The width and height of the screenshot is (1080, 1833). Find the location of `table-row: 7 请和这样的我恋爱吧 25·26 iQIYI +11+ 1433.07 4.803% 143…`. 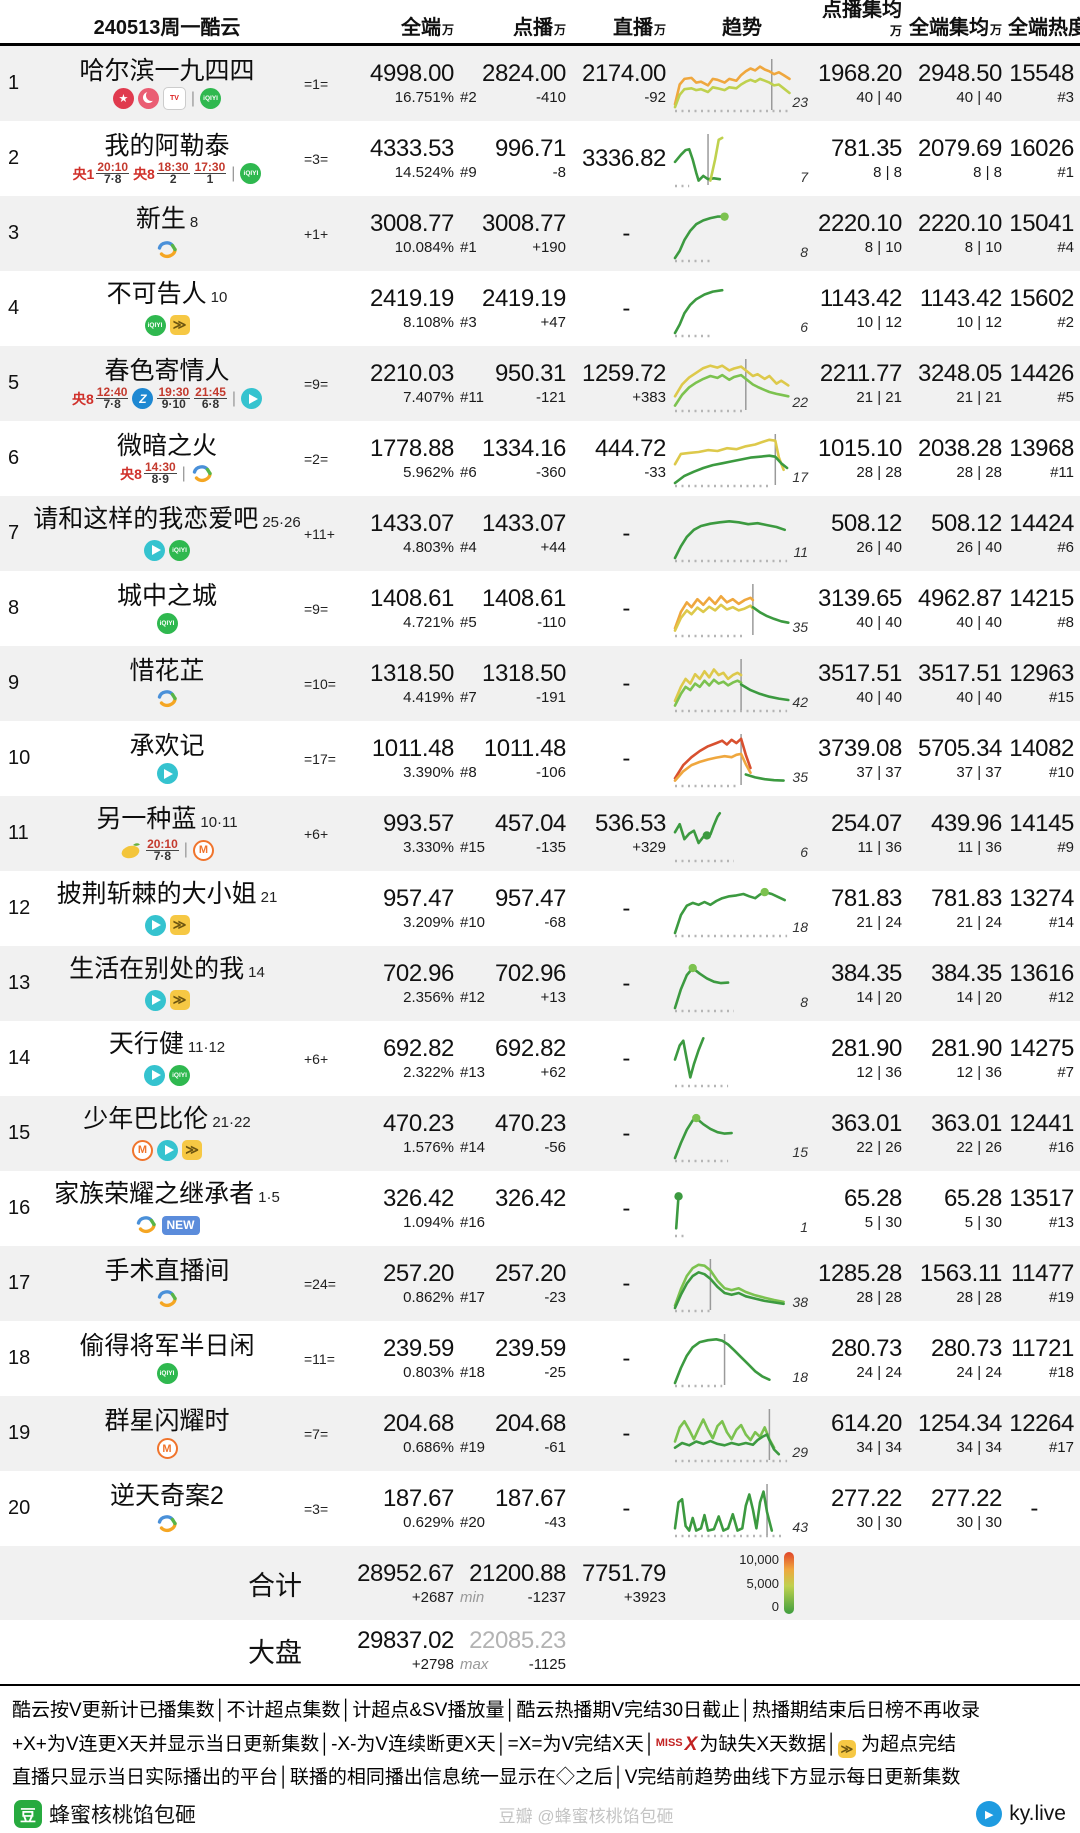

table-row: 7 请和这样的我恋爱吧 25·26 iQIYI +11+ 1433.07 4.803% 143… is located at coordinates (540, 533).